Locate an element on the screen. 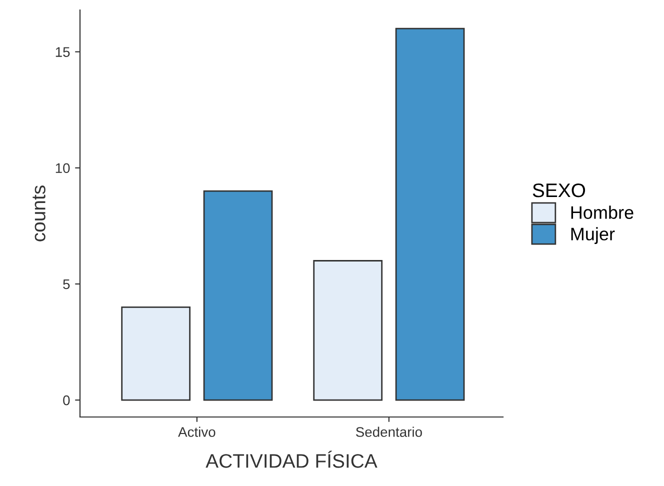  y-tick-label: 10 is located at coordinates (63, 168).